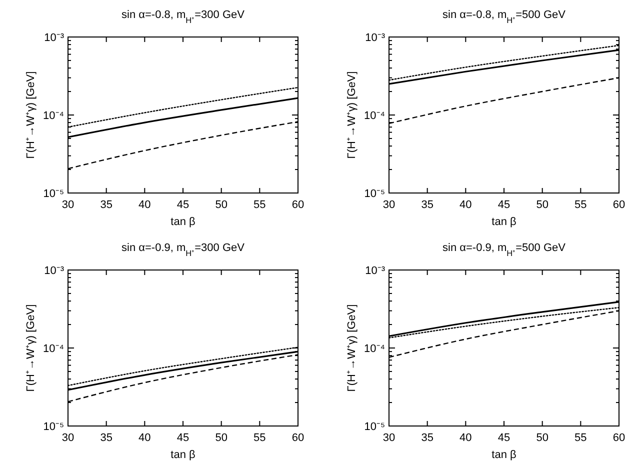 Image resolution: width=642 pixels, height=466 pixels. I want to click on chart-title: sin α=-0.9, m$_{H⁺}$=500 GeV, so click(504, 250).